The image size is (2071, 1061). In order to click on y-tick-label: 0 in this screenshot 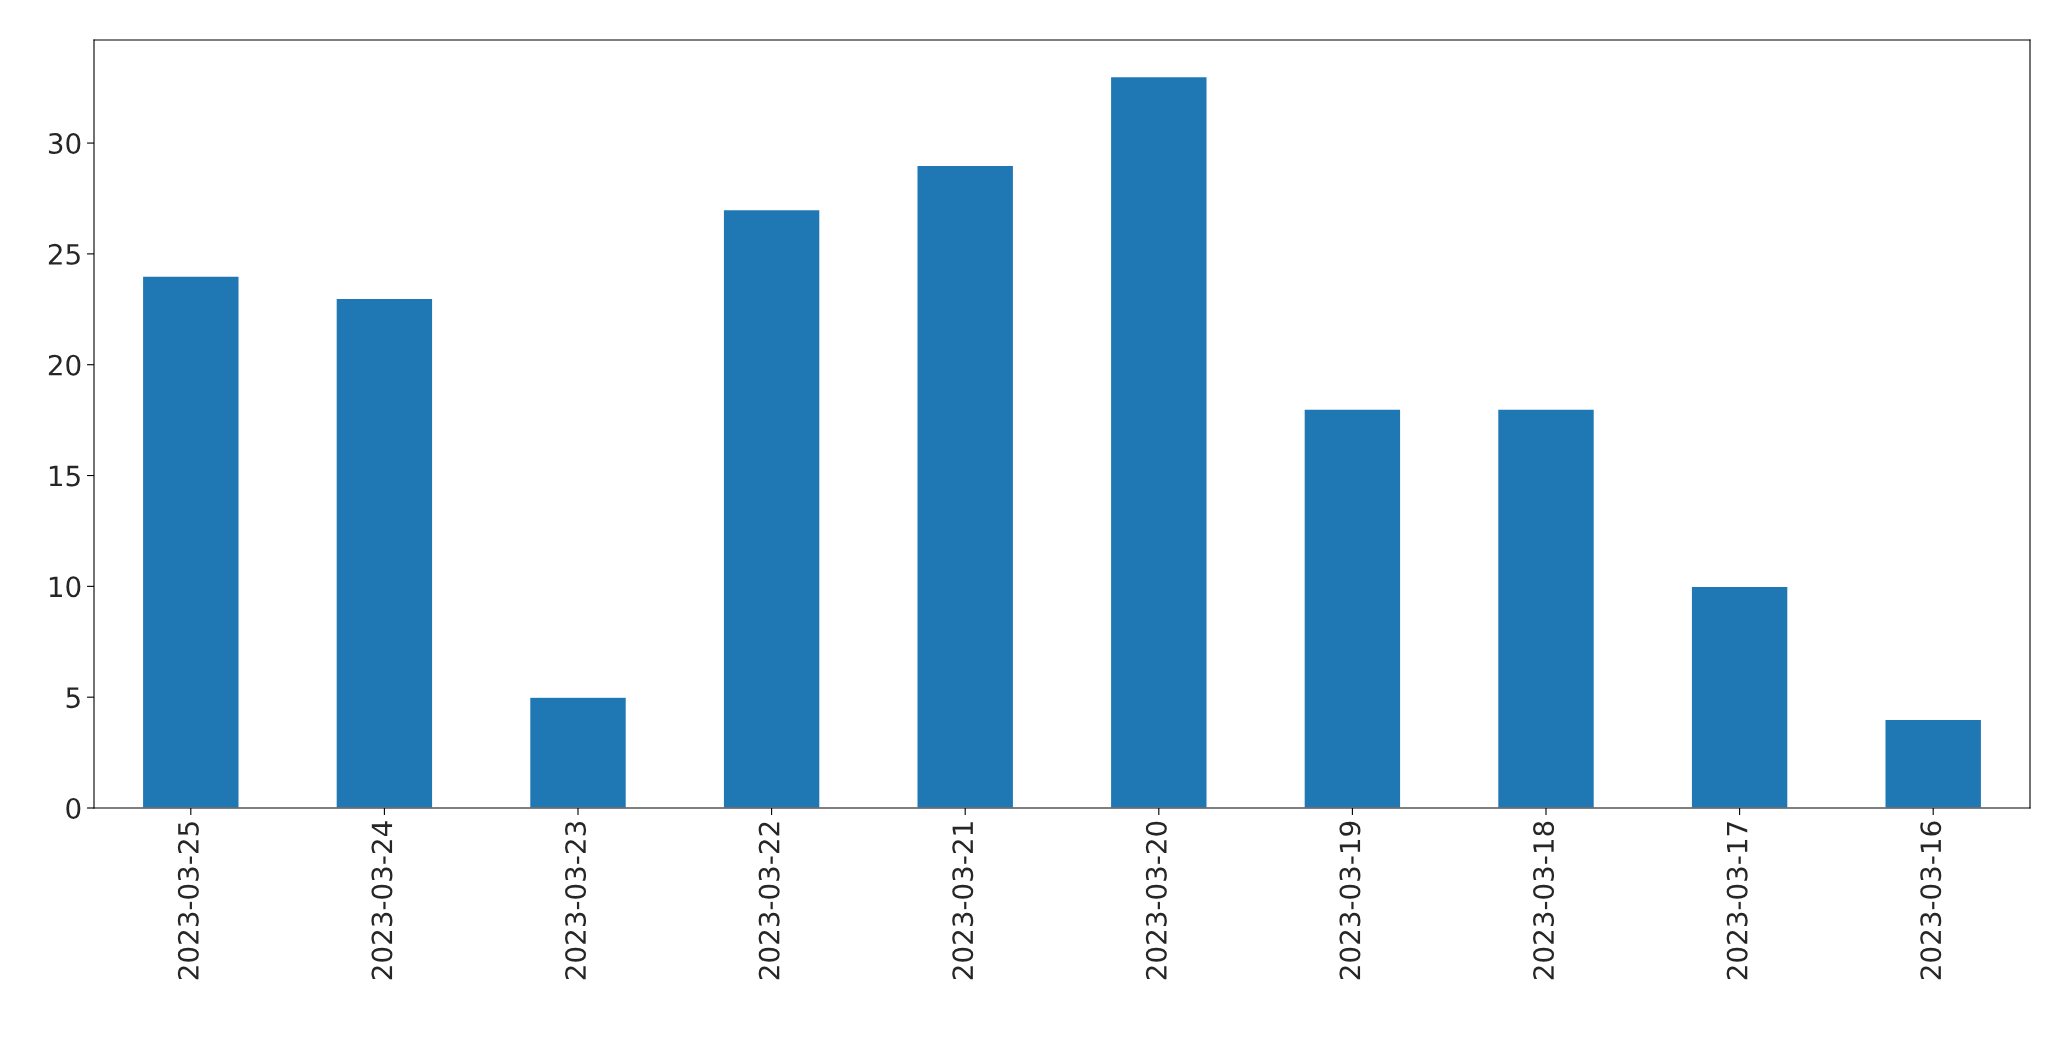, I will do `click(73, 808)`.